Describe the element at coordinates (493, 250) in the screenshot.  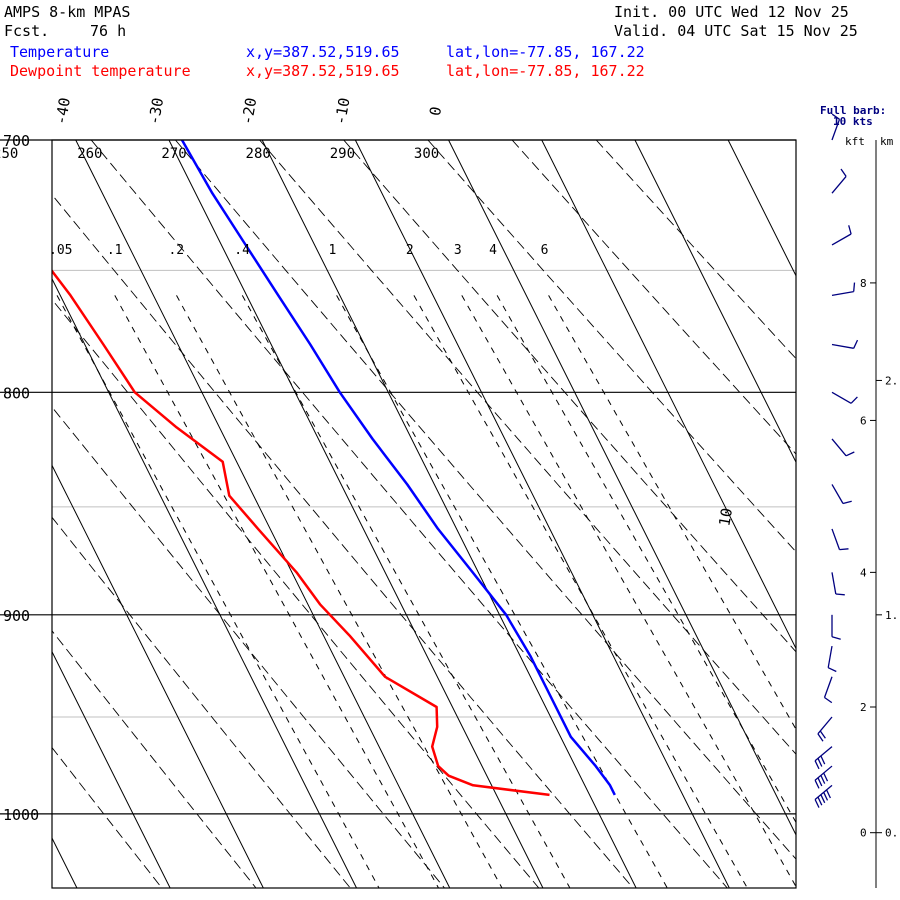
I see `mixing-ratio-label: 4` at that location.